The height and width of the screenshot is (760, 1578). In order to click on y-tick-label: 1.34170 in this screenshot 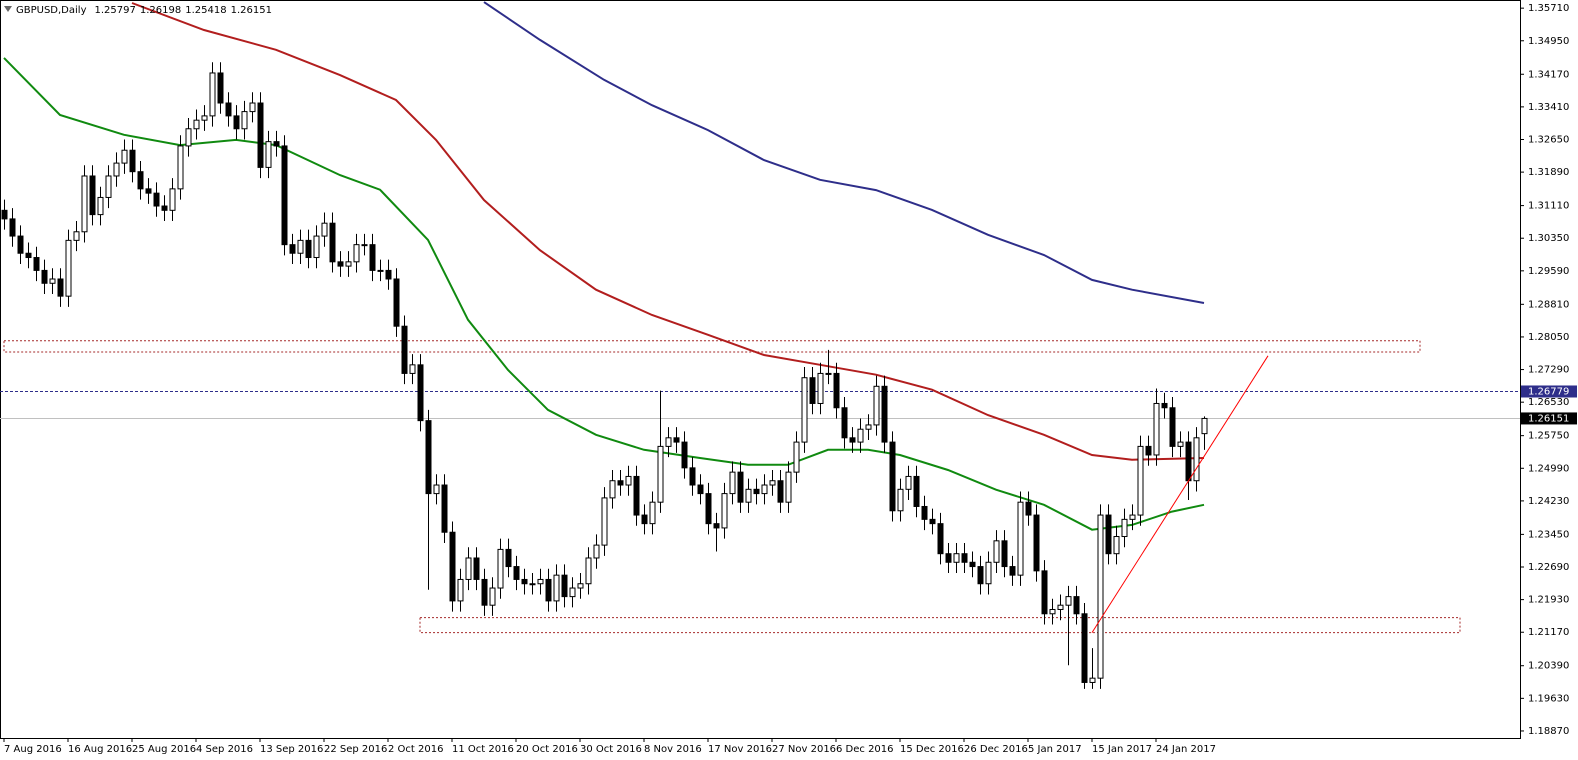, I will do `click(1548, 74)`.